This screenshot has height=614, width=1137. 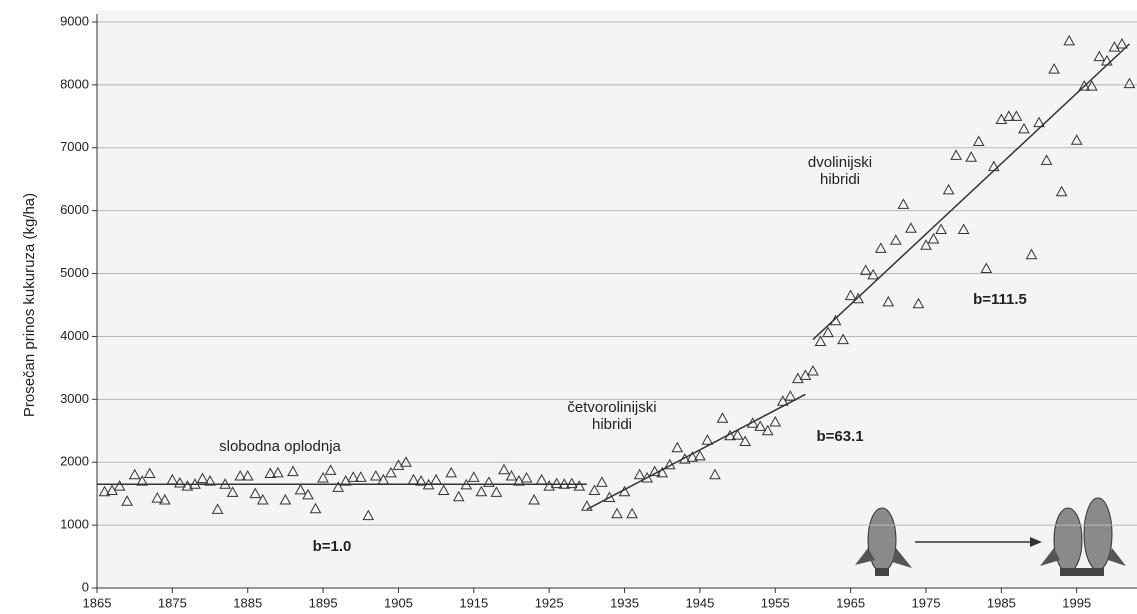 I want to click on x-tick-label: 1895, so click(x=323, y=602).